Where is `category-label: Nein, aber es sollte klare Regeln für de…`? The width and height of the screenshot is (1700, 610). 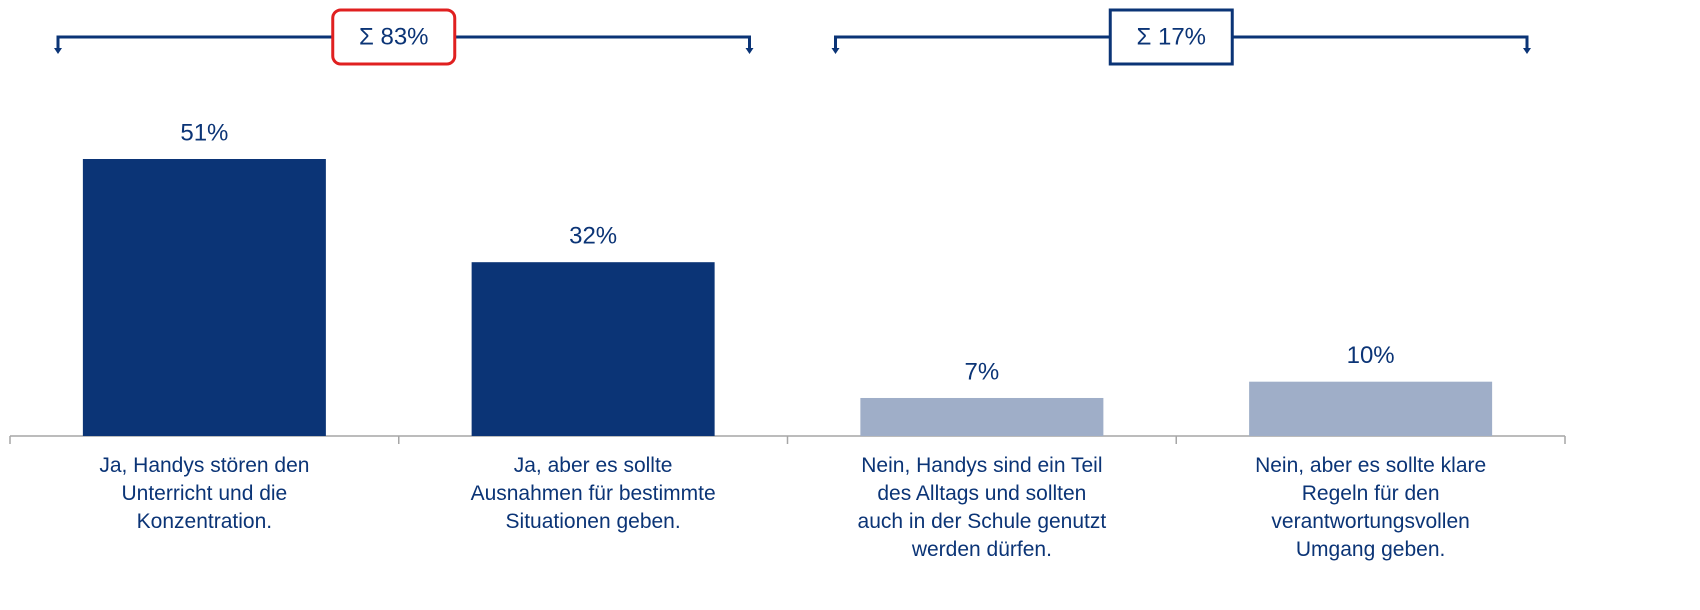 category-label: Nein, aber es sollte klare Regeln für de… is located at coordinates (1371, 507).